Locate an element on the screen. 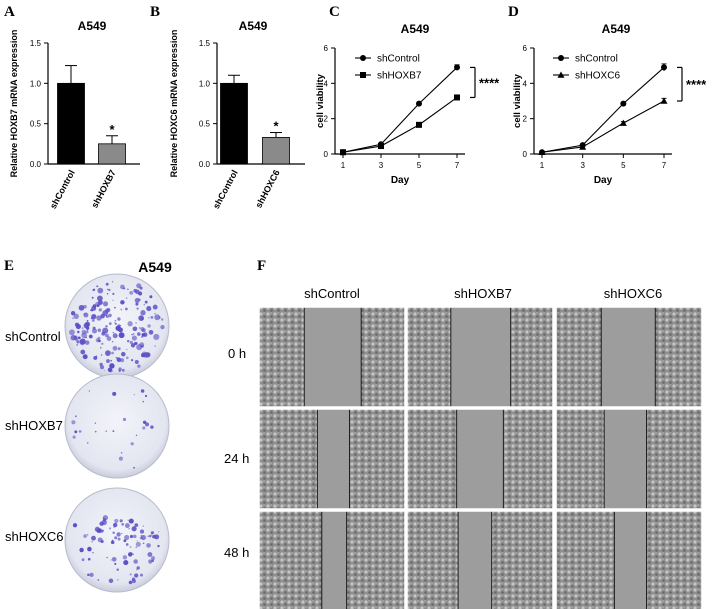 The height and width of the screenshot is (609, 715). wound-gap is located at coordinates (480, 357).